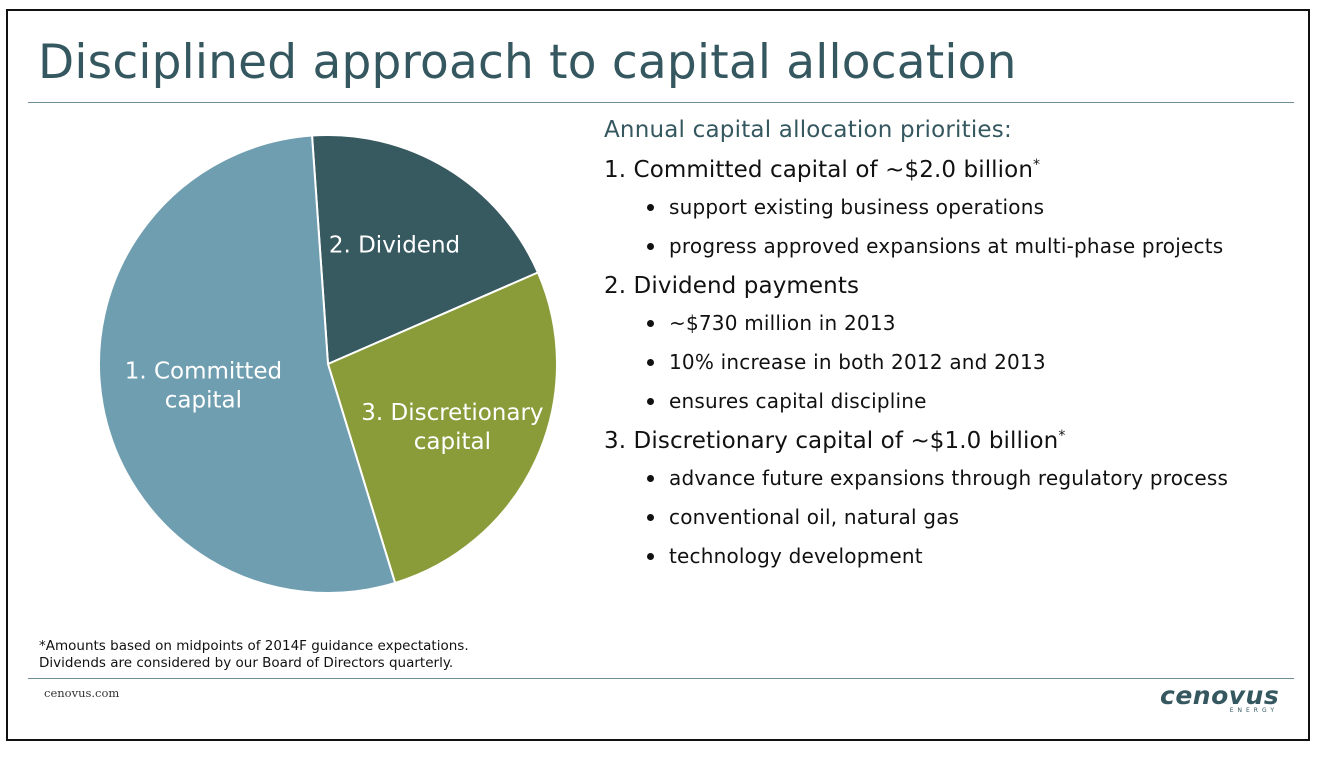  I want to click on priority-label: 1. Committed capital of ~$2.0 billion, so click(819, 170).